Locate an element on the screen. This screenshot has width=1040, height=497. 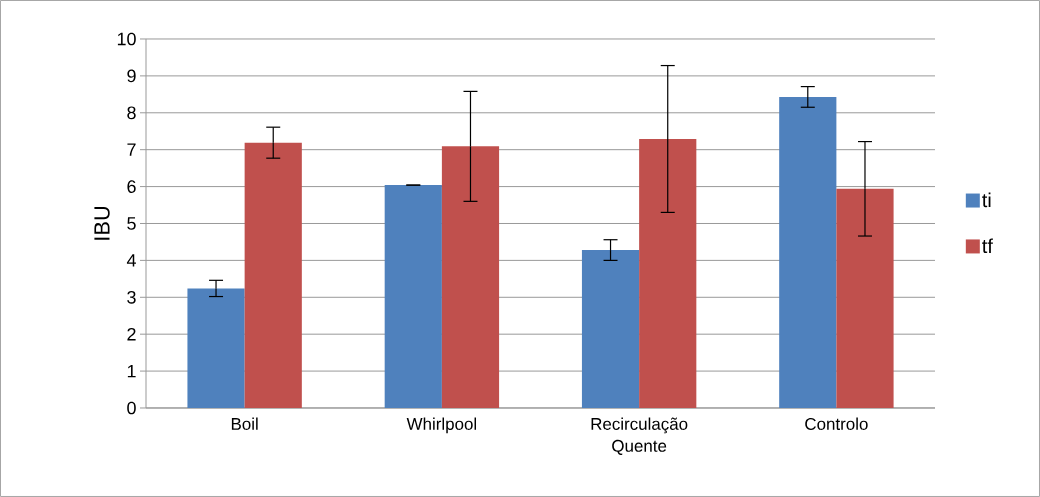
x-tick-label: Controlo is located at coordinates (836, 423).